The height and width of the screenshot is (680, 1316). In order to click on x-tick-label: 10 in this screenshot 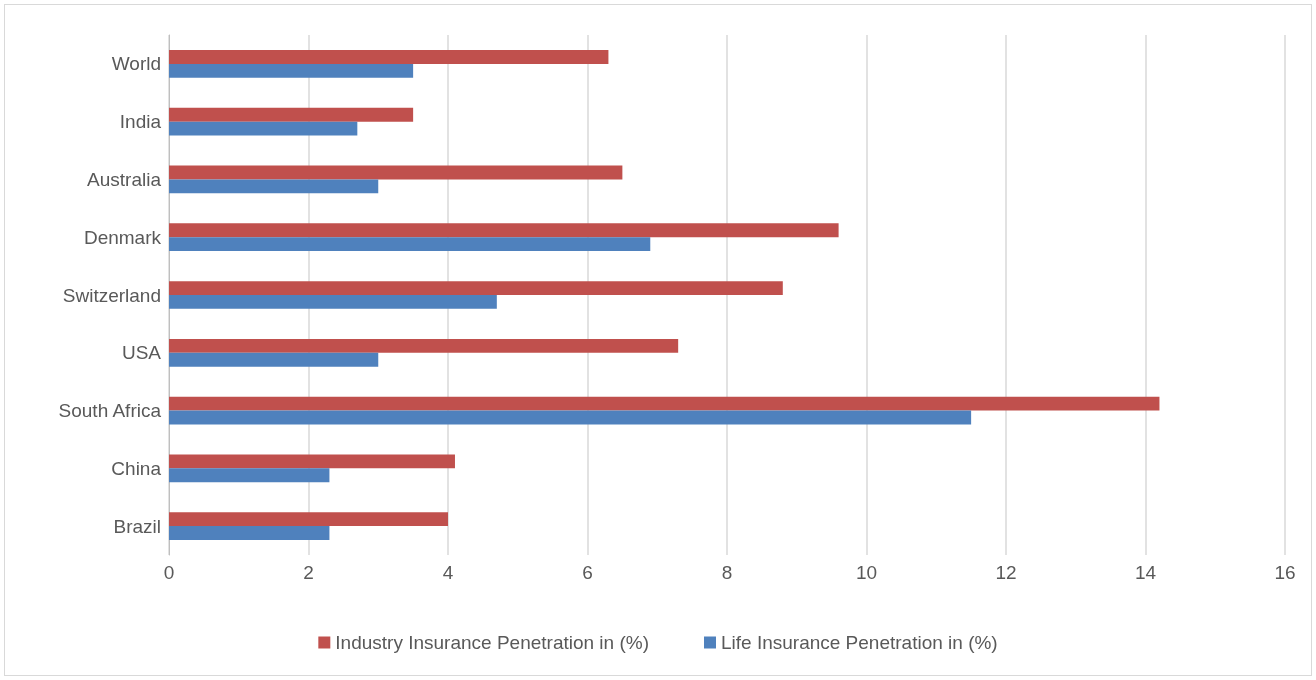, I will do `click(866, 572)`.